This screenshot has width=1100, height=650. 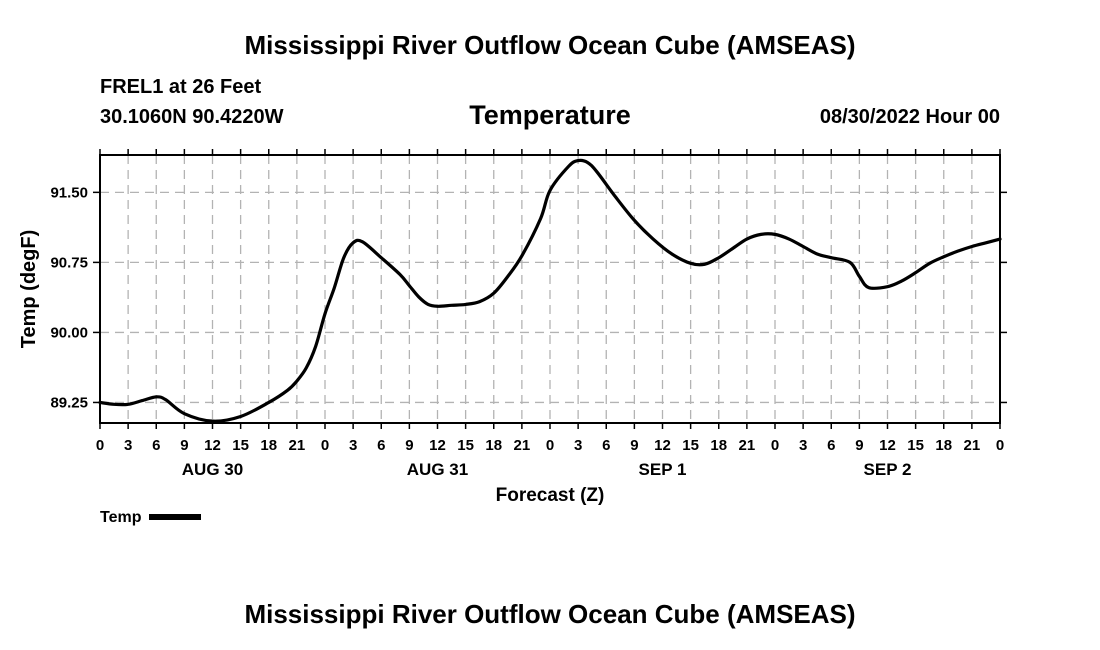 I want to click on day-label: SEP 2, so click(x=888, y=469).